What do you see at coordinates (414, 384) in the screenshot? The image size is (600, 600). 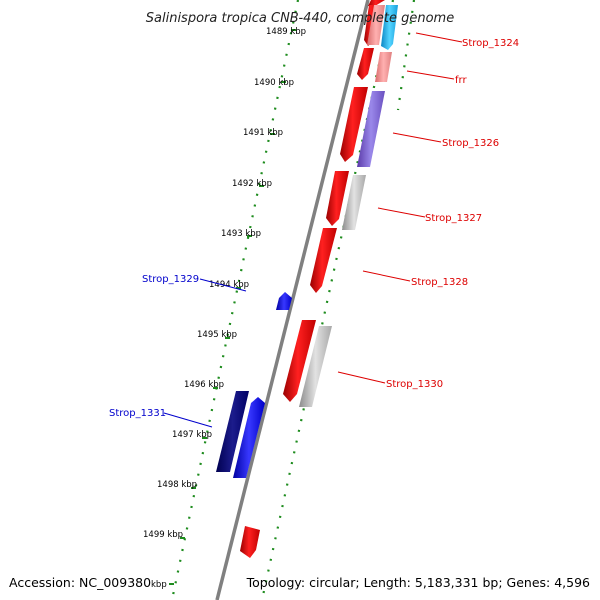 I see `gene-label-strop-1330: Strop_1330` at bounding box center [414, 384].